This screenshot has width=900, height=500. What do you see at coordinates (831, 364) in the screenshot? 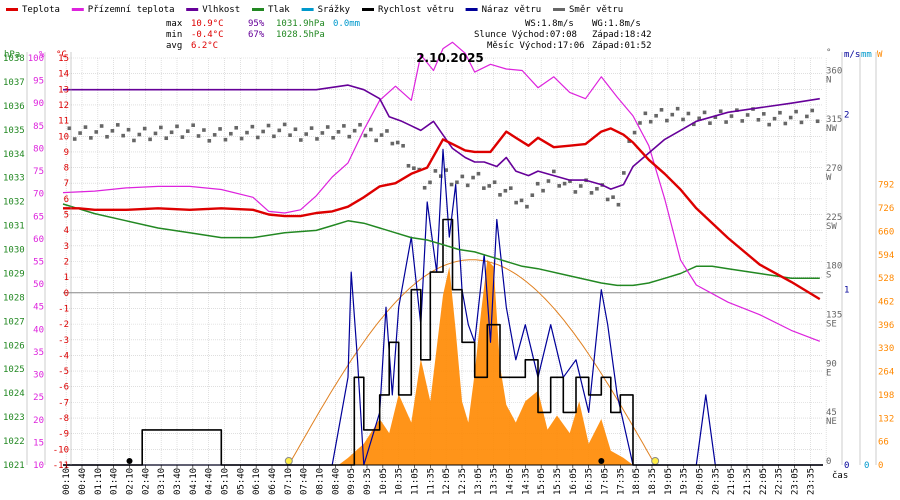
I see `dir-tick-label: 90` at bounding box center [831, 364].